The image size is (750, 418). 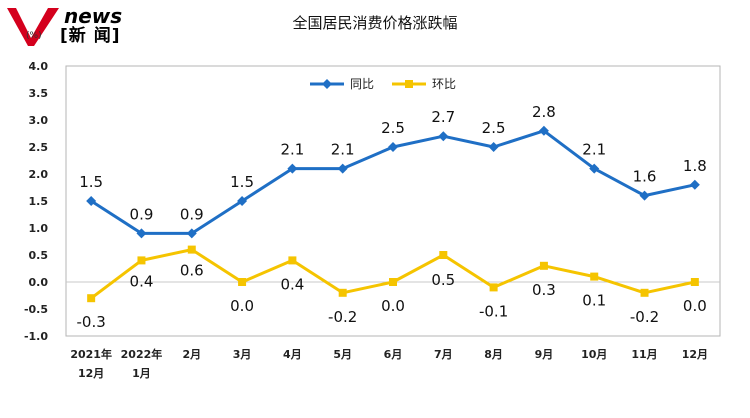 What do you see at coordinates (90, 36) in the screenshot?
I see `logo-text-cn: [新 闻]` at bounding box center [90, 36].